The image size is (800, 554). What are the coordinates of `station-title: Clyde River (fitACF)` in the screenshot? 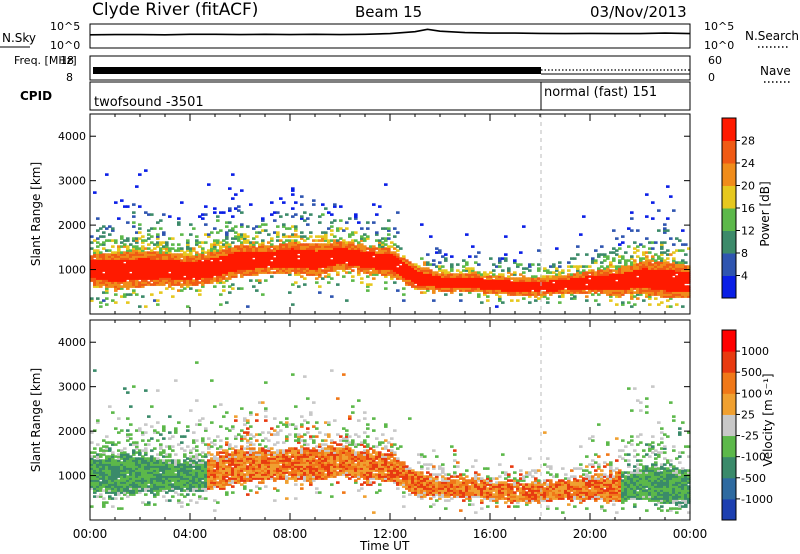 It's located at (175, 10).